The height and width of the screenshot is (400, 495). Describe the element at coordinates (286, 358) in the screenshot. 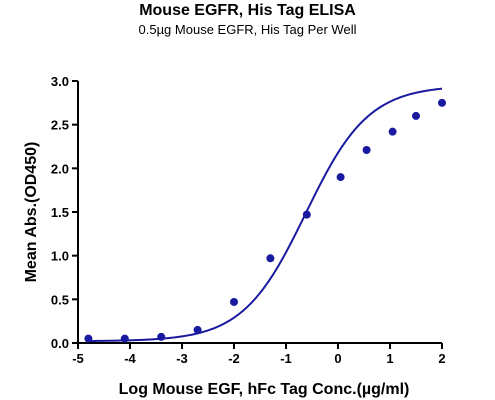

I see `x-tick-label: -1` at that location.